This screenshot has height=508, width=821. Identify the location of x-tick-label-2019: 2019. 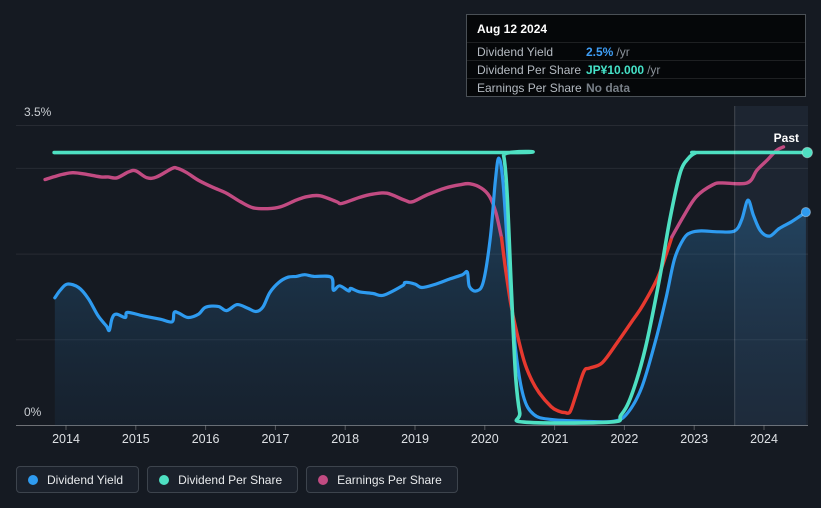
(415, 439).